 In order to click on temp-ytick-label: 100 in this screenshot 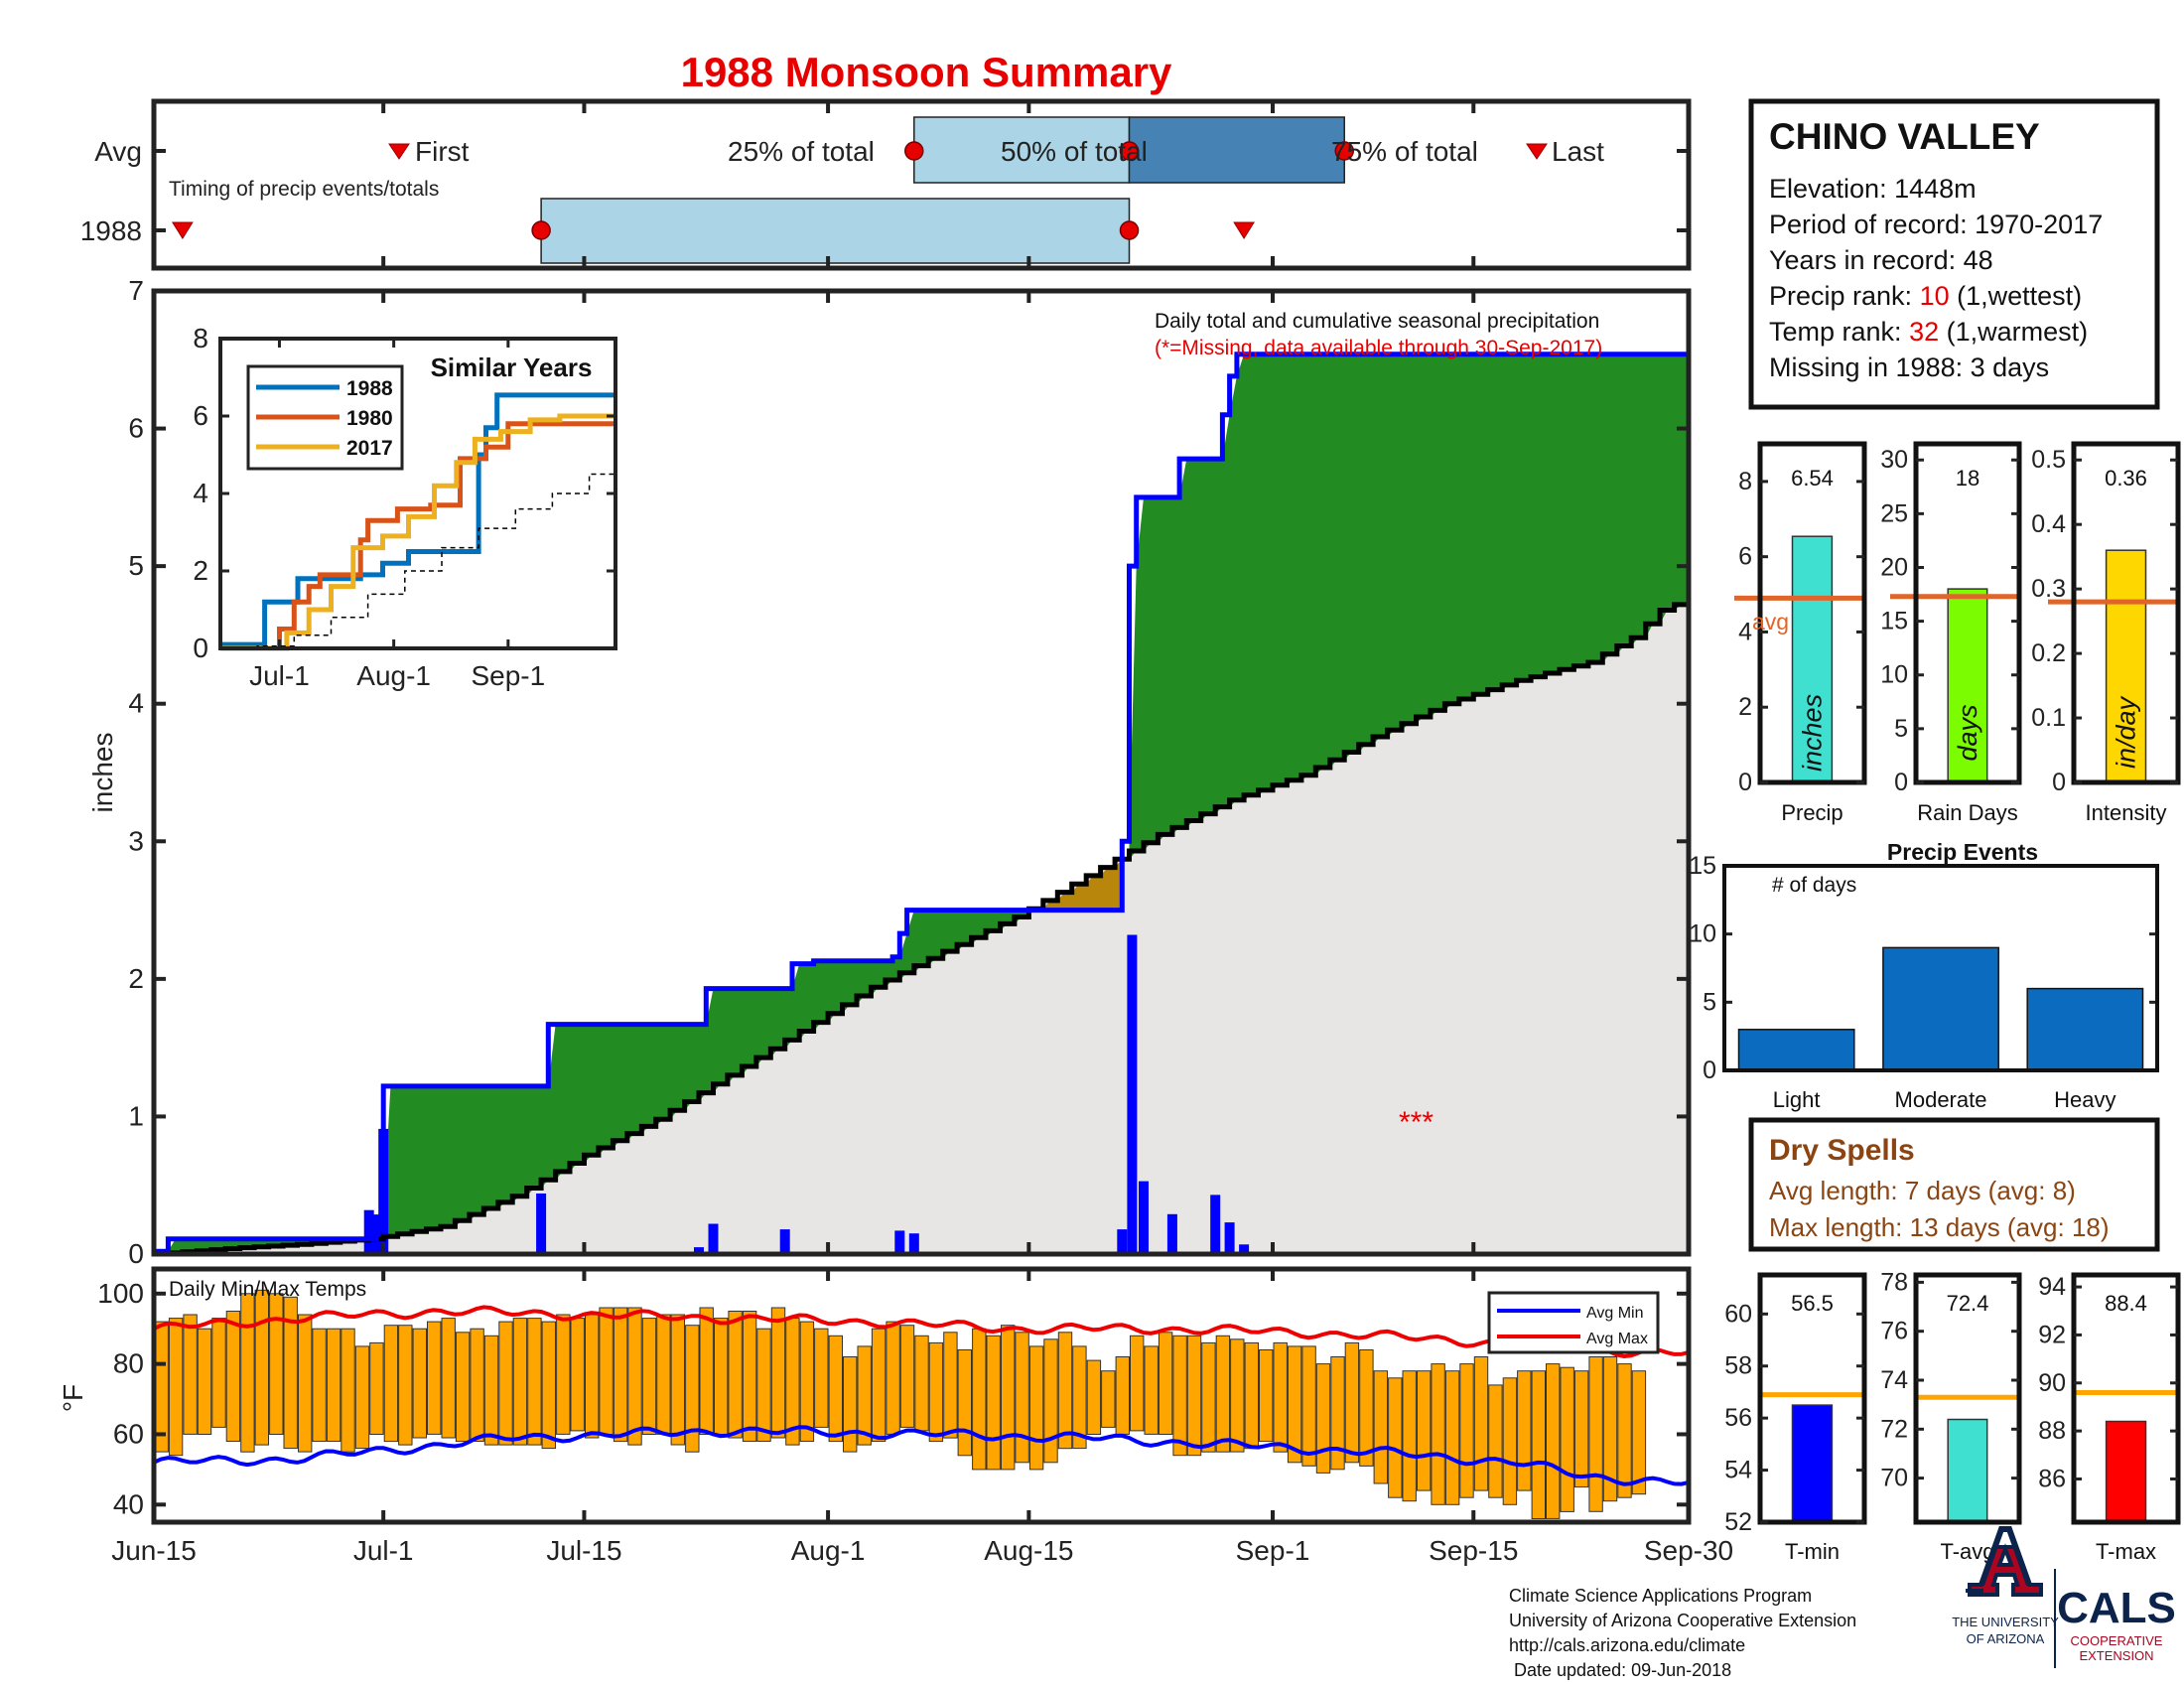, I will do `click(120, 1293)`.